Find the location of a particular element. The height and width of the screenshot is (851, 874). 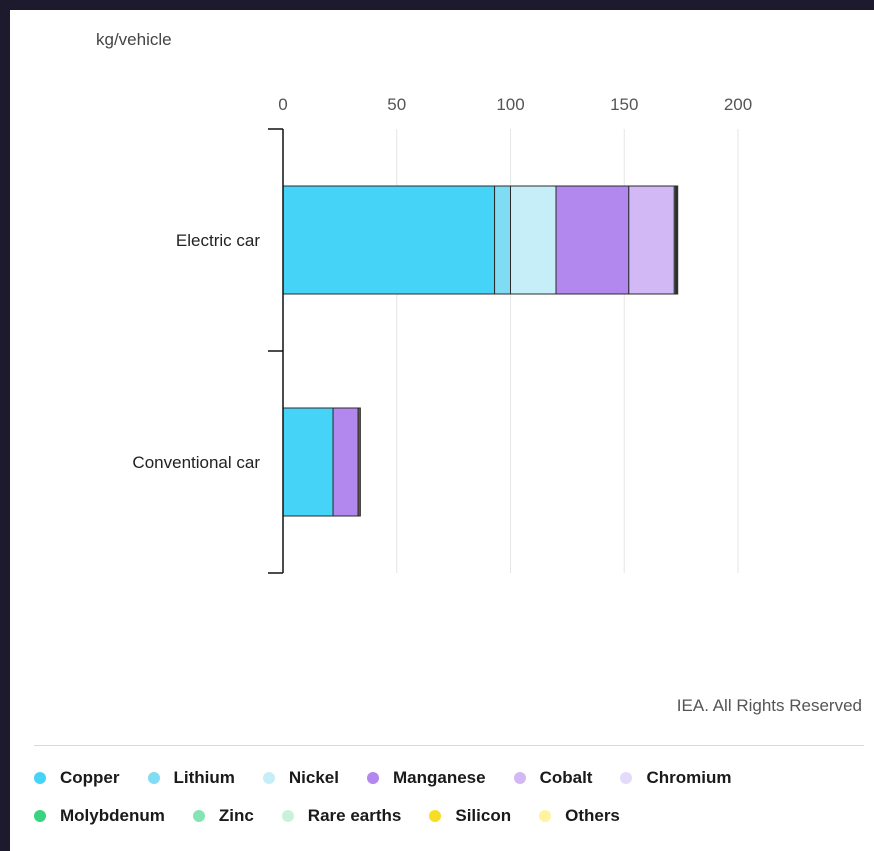

x-tick-label: 100 is located at coordinates (510, 104).